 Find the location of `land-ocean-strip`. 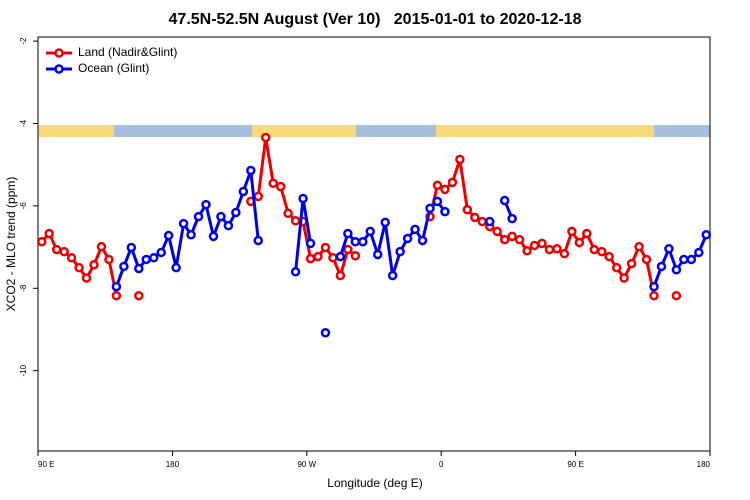

land-ocean-strip is located at coordinates (374, 131).